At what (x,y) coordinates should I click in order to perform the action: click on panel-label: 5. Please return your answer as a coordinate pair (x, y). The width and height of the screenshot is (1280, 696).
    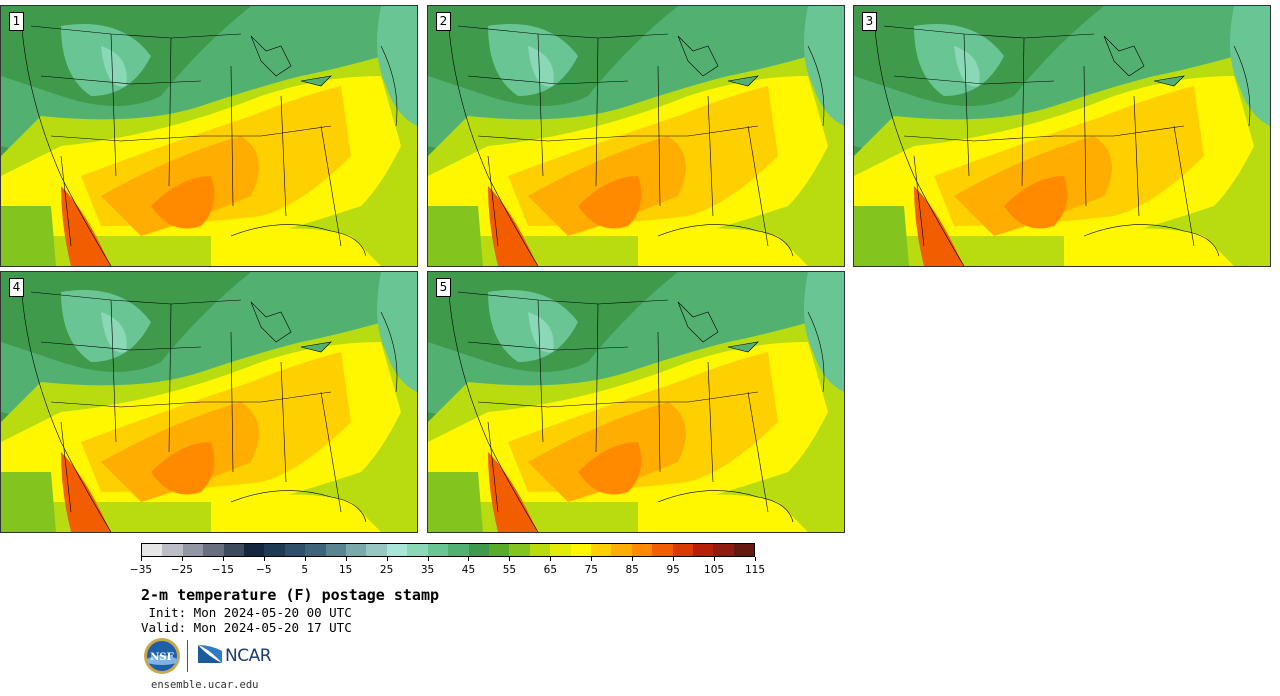
    Looking at the image, I should click on (443, 287).